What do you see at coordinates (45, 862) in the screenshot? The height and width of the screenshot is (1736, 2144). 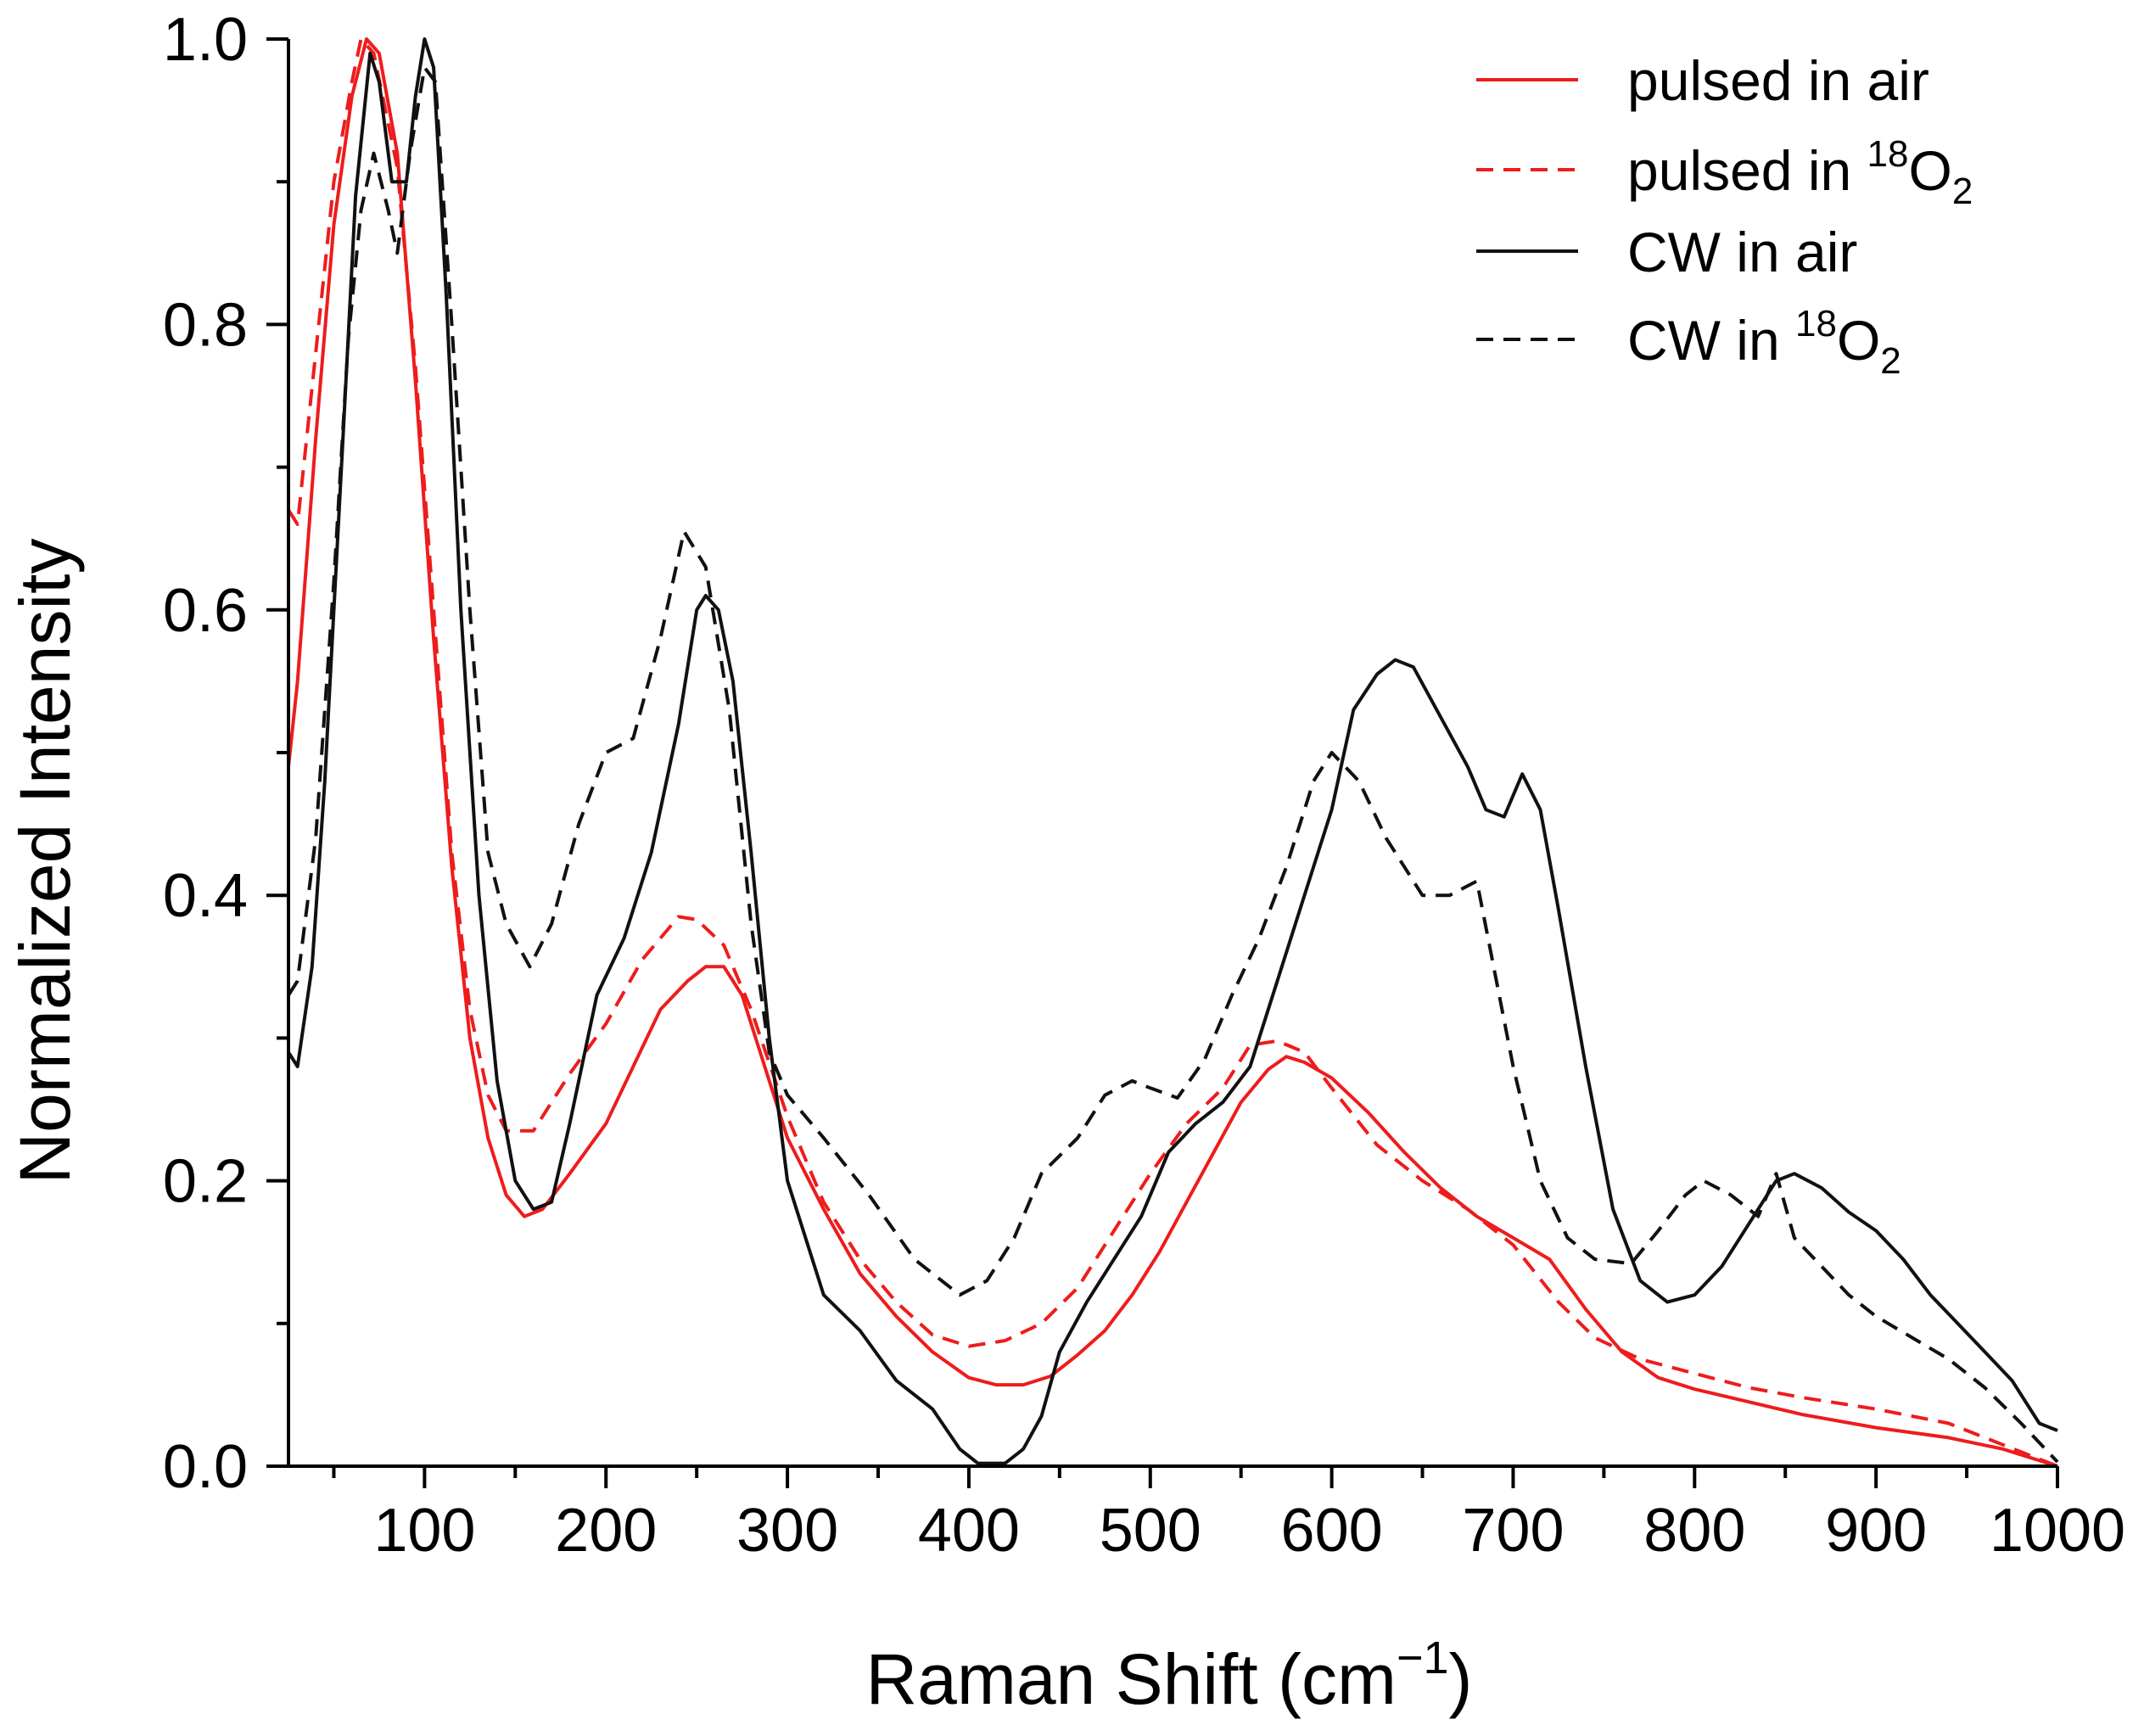 I see `y-axis-title: Normalized Intensity` at bounding box center [45, 862].